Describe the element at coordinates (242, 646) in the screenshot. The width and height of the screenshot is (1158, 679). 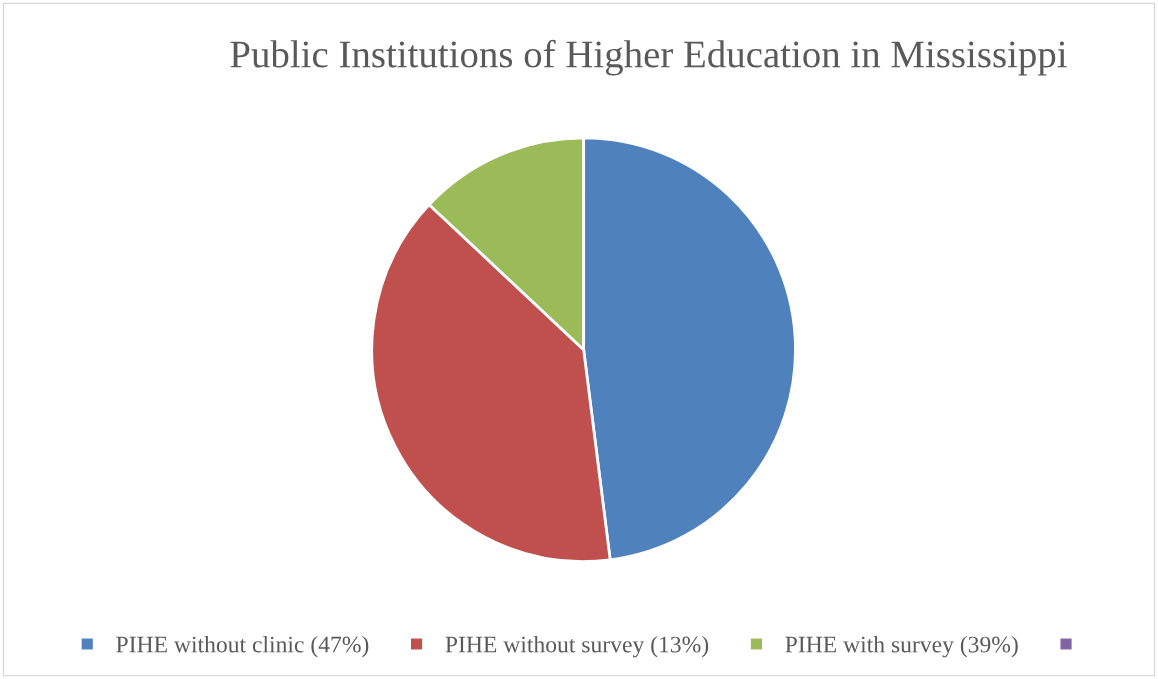
I see `legend-label: PIHE without clinic (47%)` at that location.